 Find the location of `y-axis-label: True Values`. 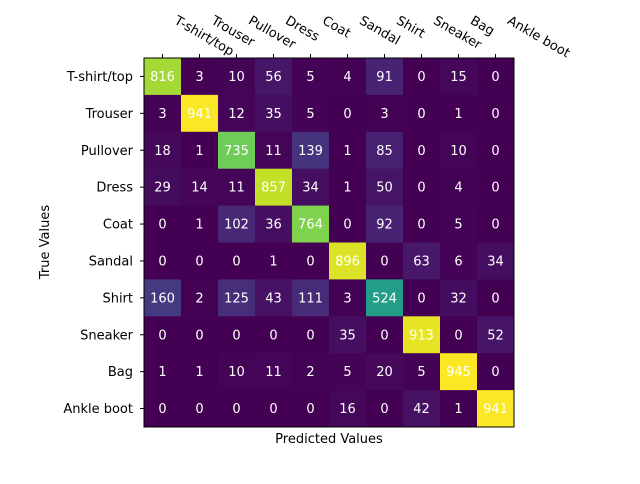

y-axis-label: True Values is located at coordinates (45, 242).